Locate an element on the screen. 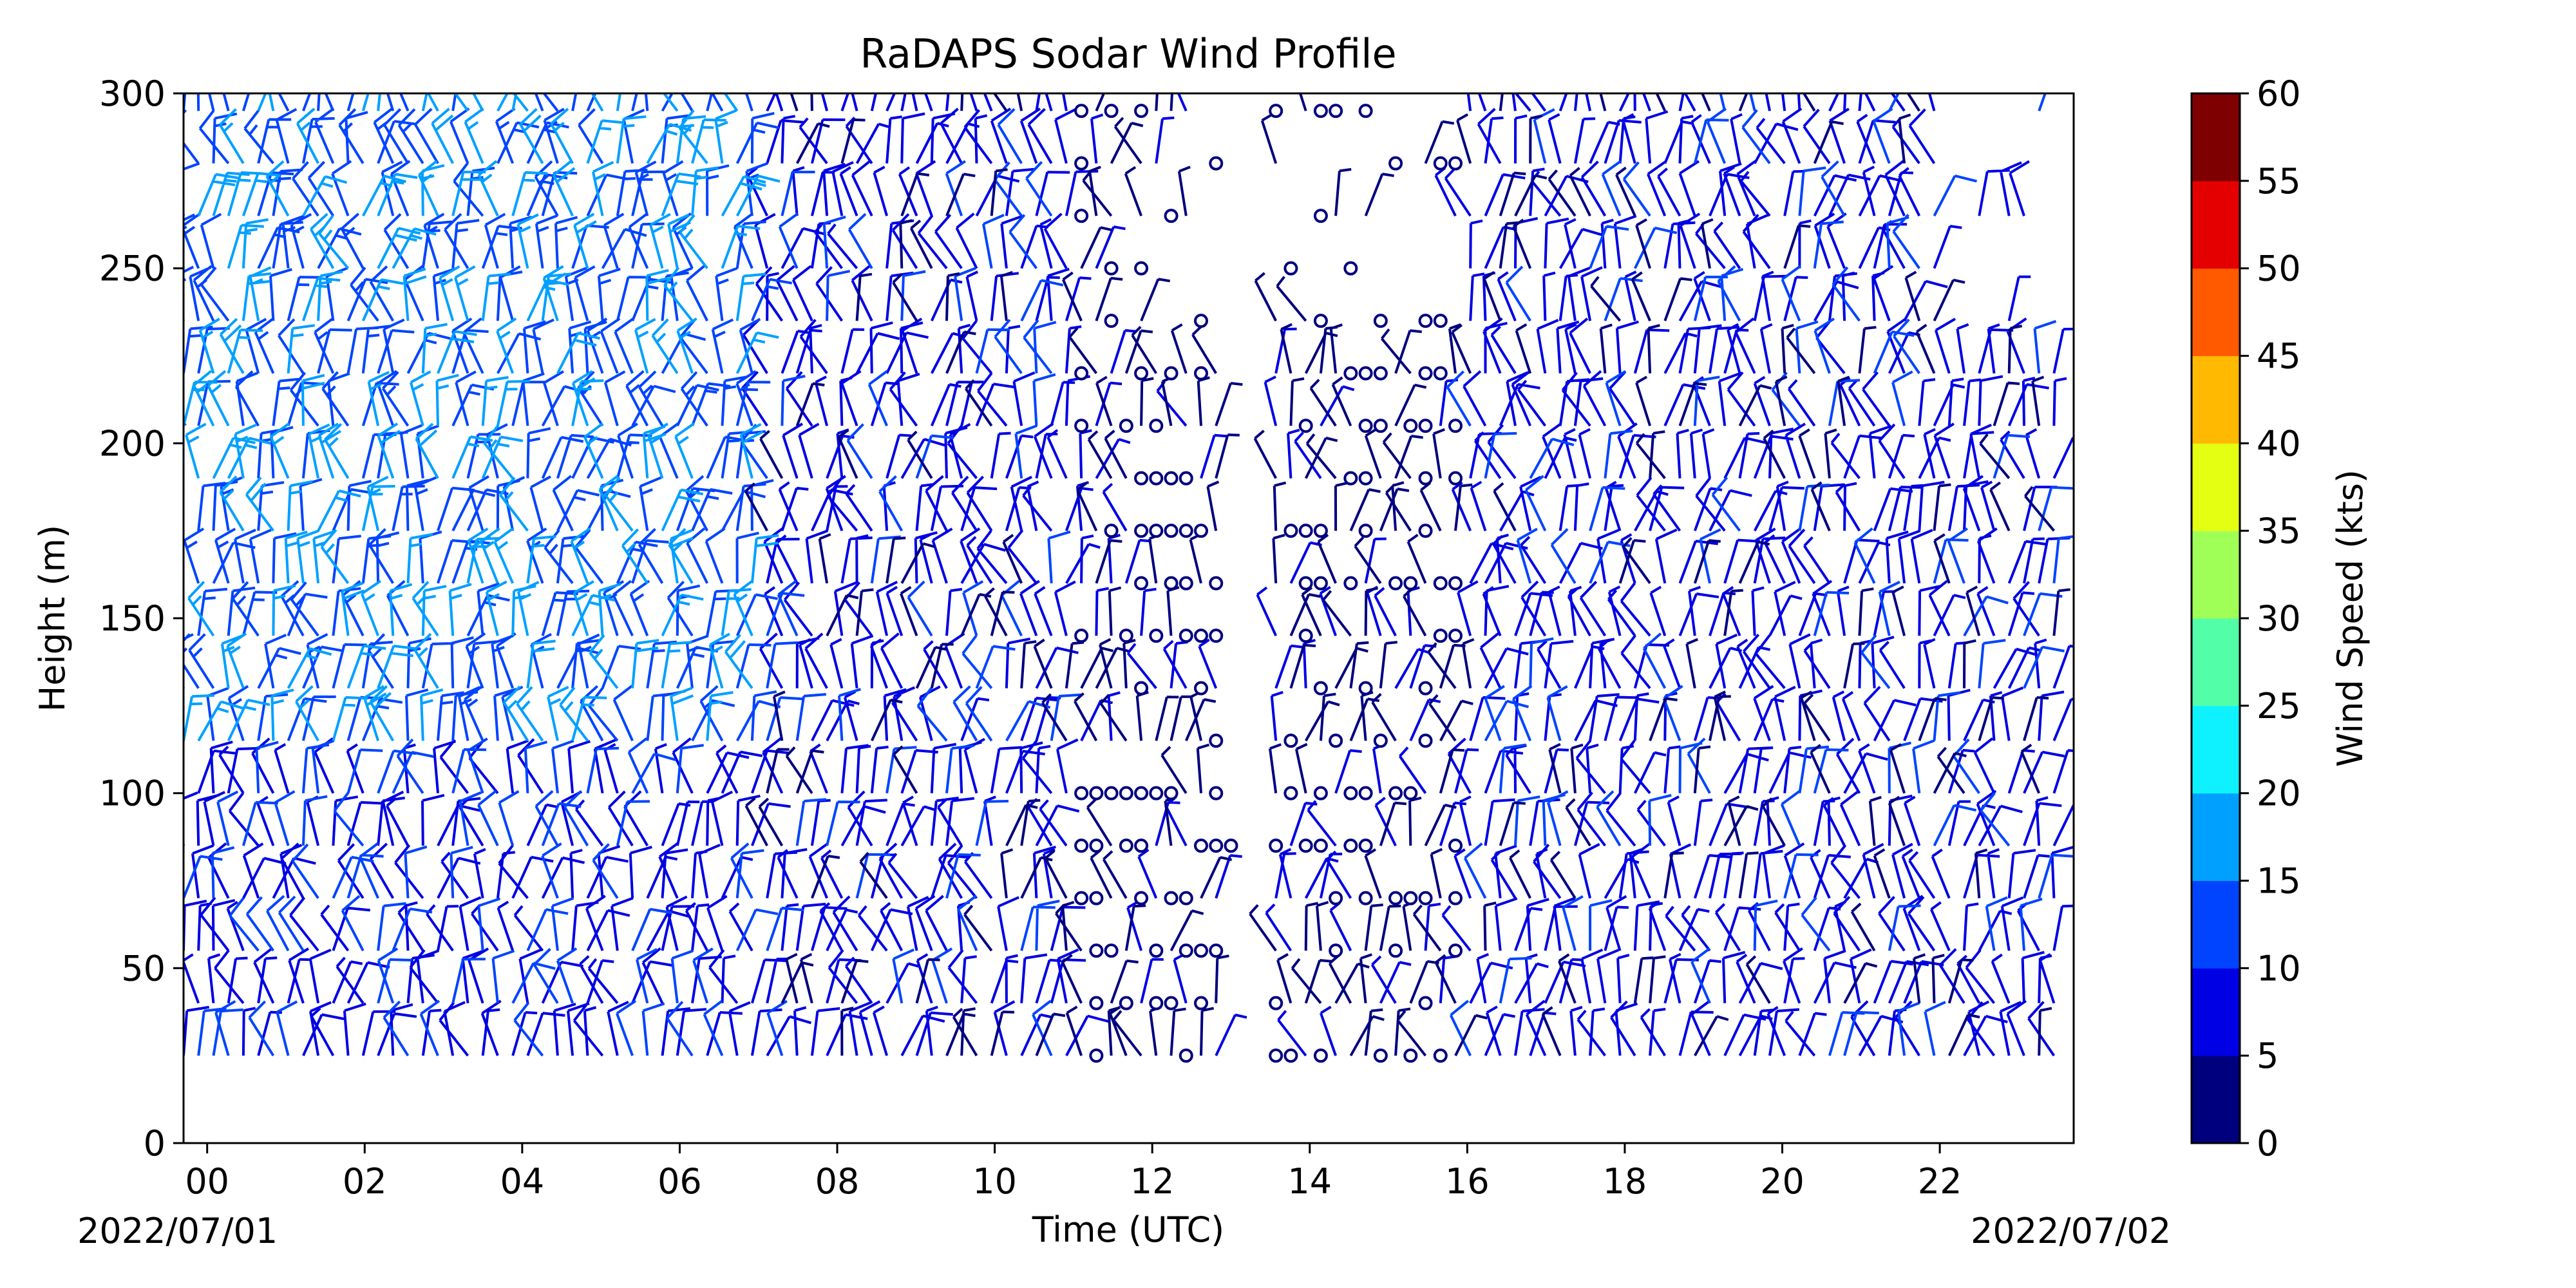 The width and height of the screenshot is (2576, 1288). x-tick-label: 16 is located at coordinates (1467, 1181).